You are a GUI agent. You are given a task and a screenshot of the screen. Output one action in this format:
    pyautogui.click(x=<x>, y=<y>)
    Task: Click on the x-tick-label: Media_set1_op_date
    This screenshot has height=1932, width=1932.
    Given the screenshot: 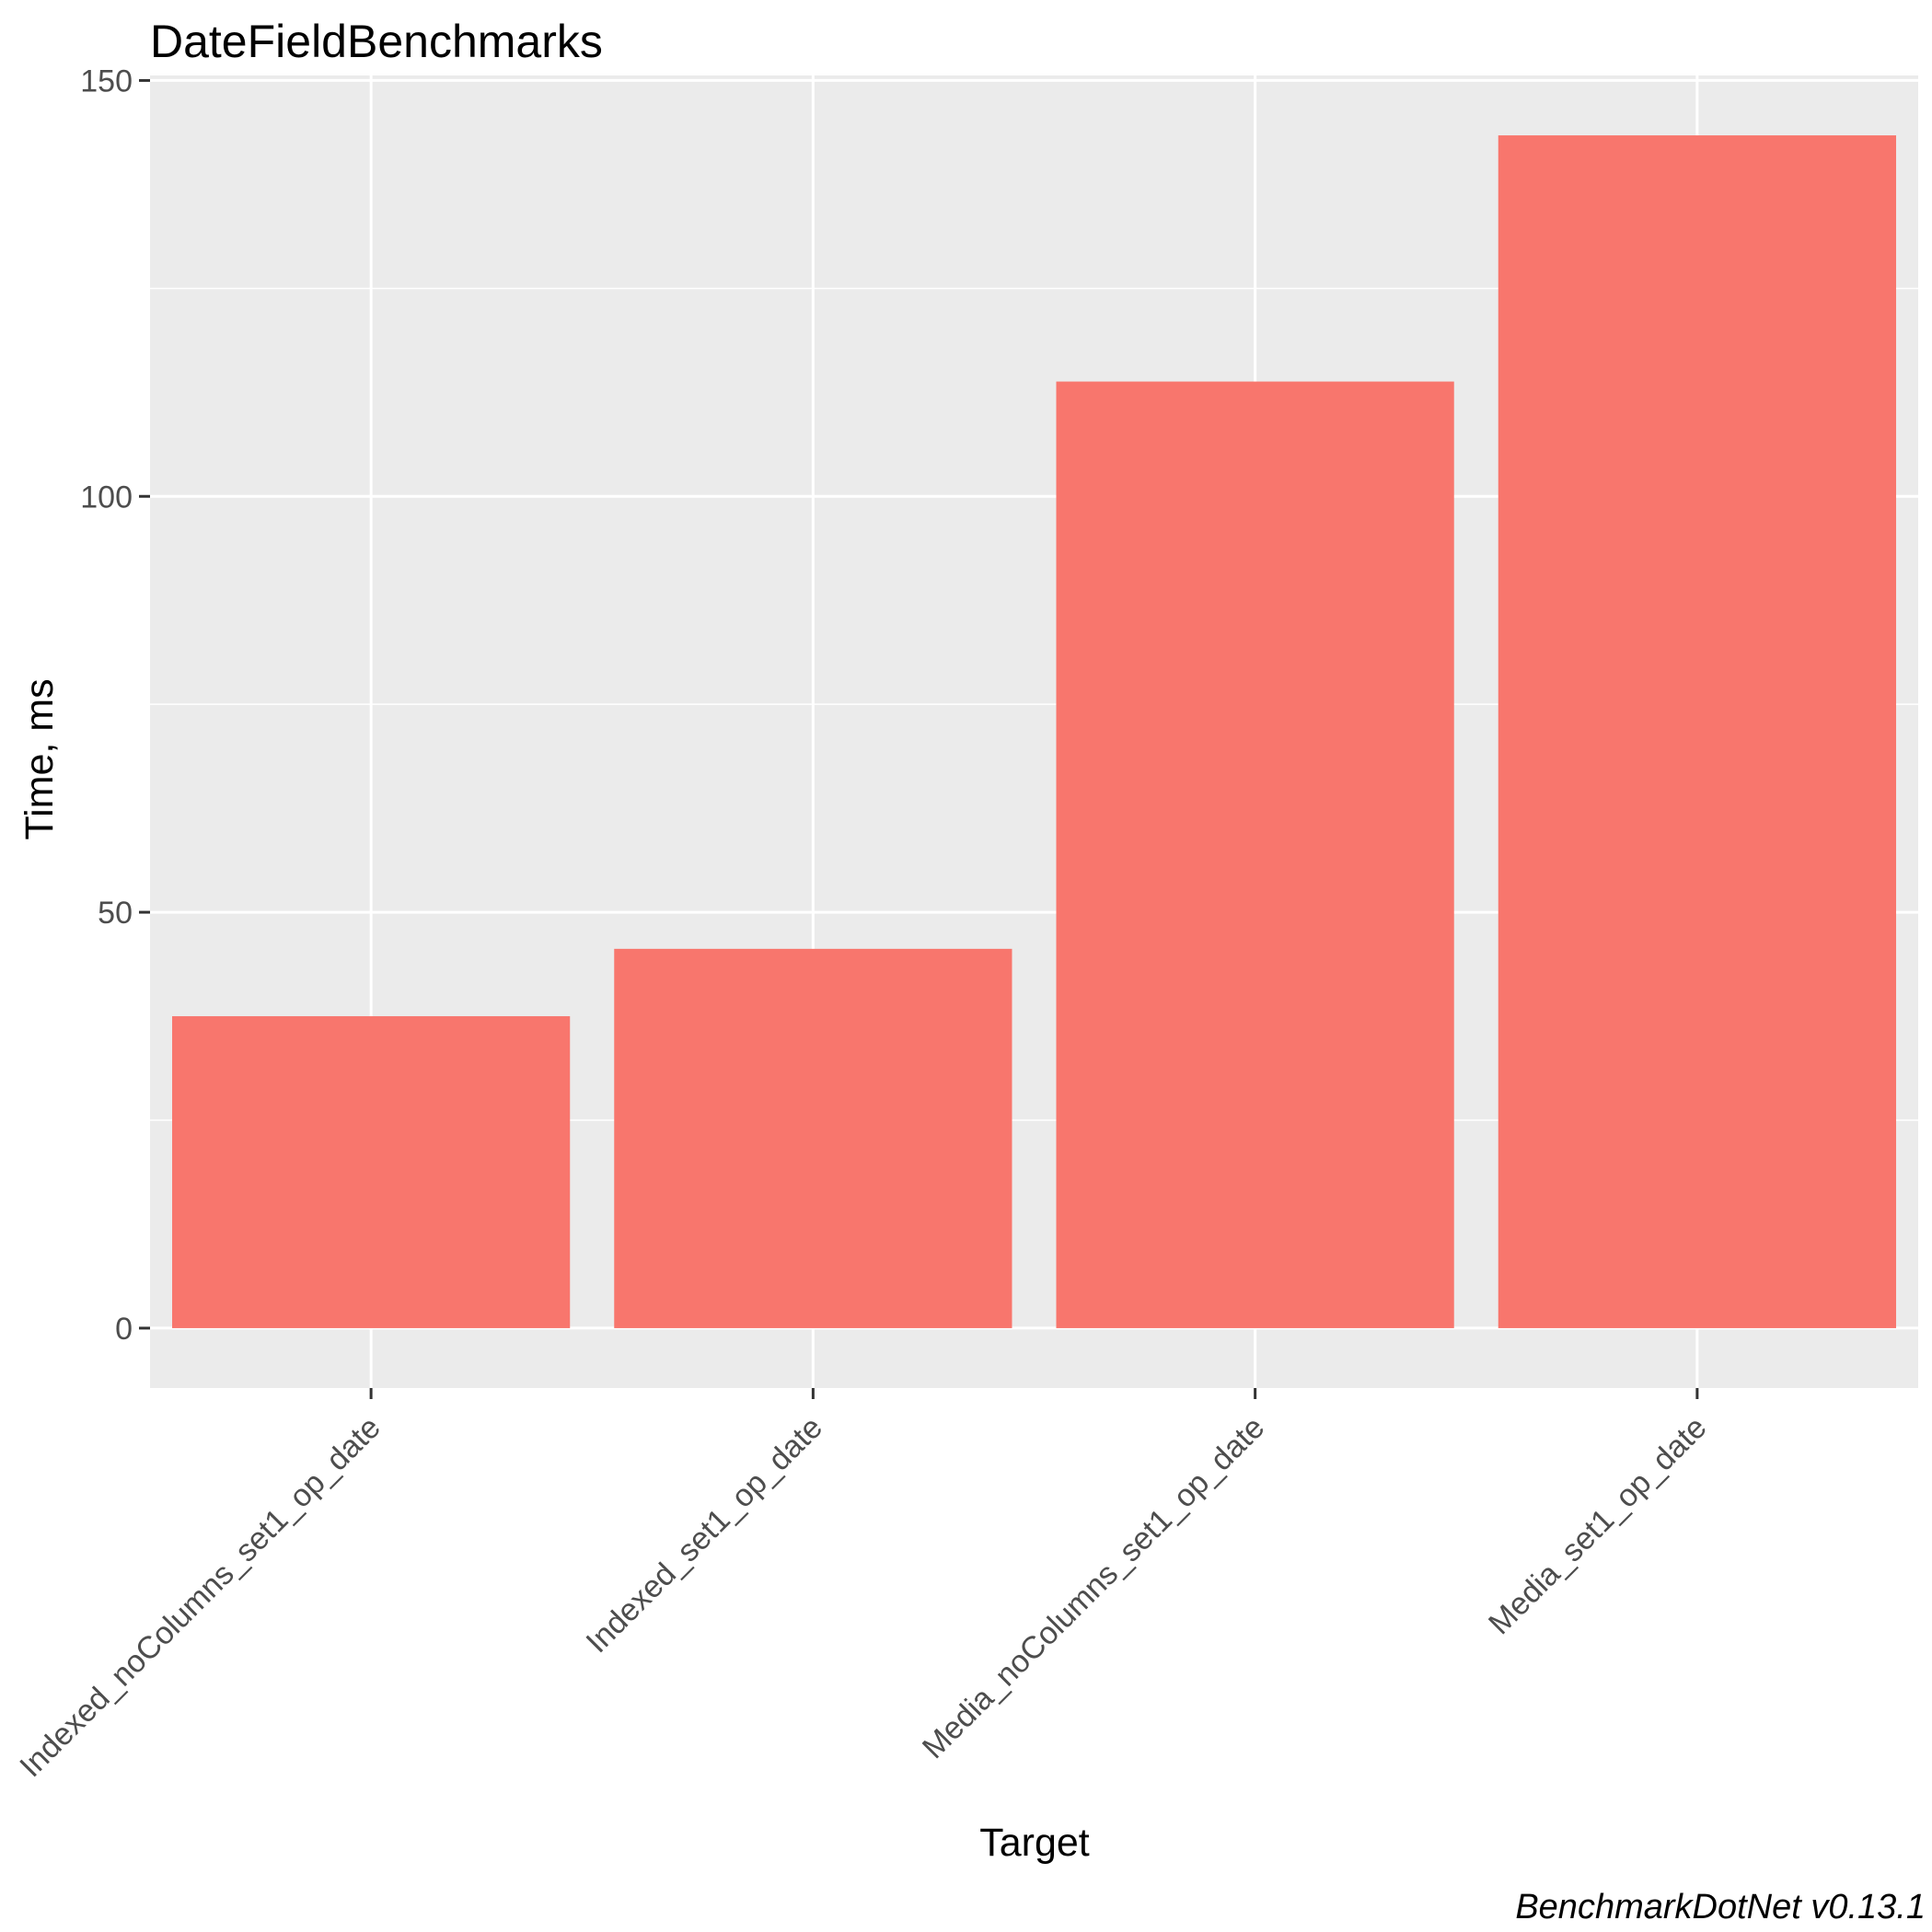 What is the action you would take?
    pyautogui.click(x=1598, y=1526)
    